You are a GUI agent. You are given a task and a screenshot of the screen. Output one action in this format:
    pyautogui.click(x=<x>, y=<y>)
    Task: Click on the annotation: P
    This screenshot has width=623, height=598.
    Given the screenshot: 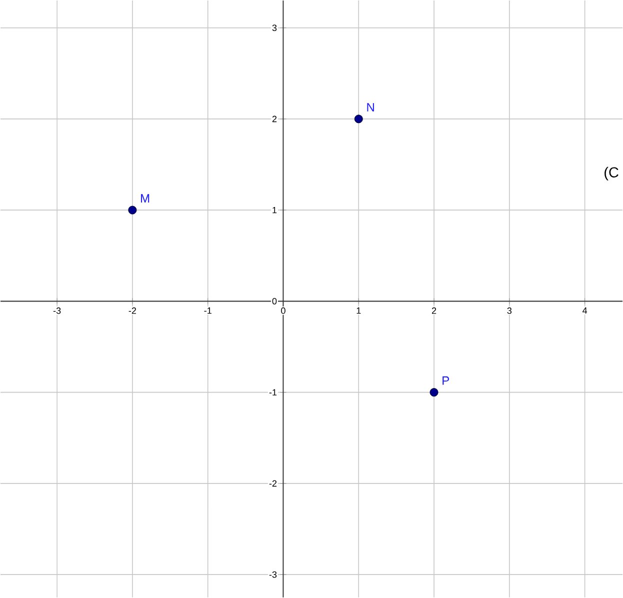 What is the action you would take?
    pyautogui.click(x=446, y=380)
    